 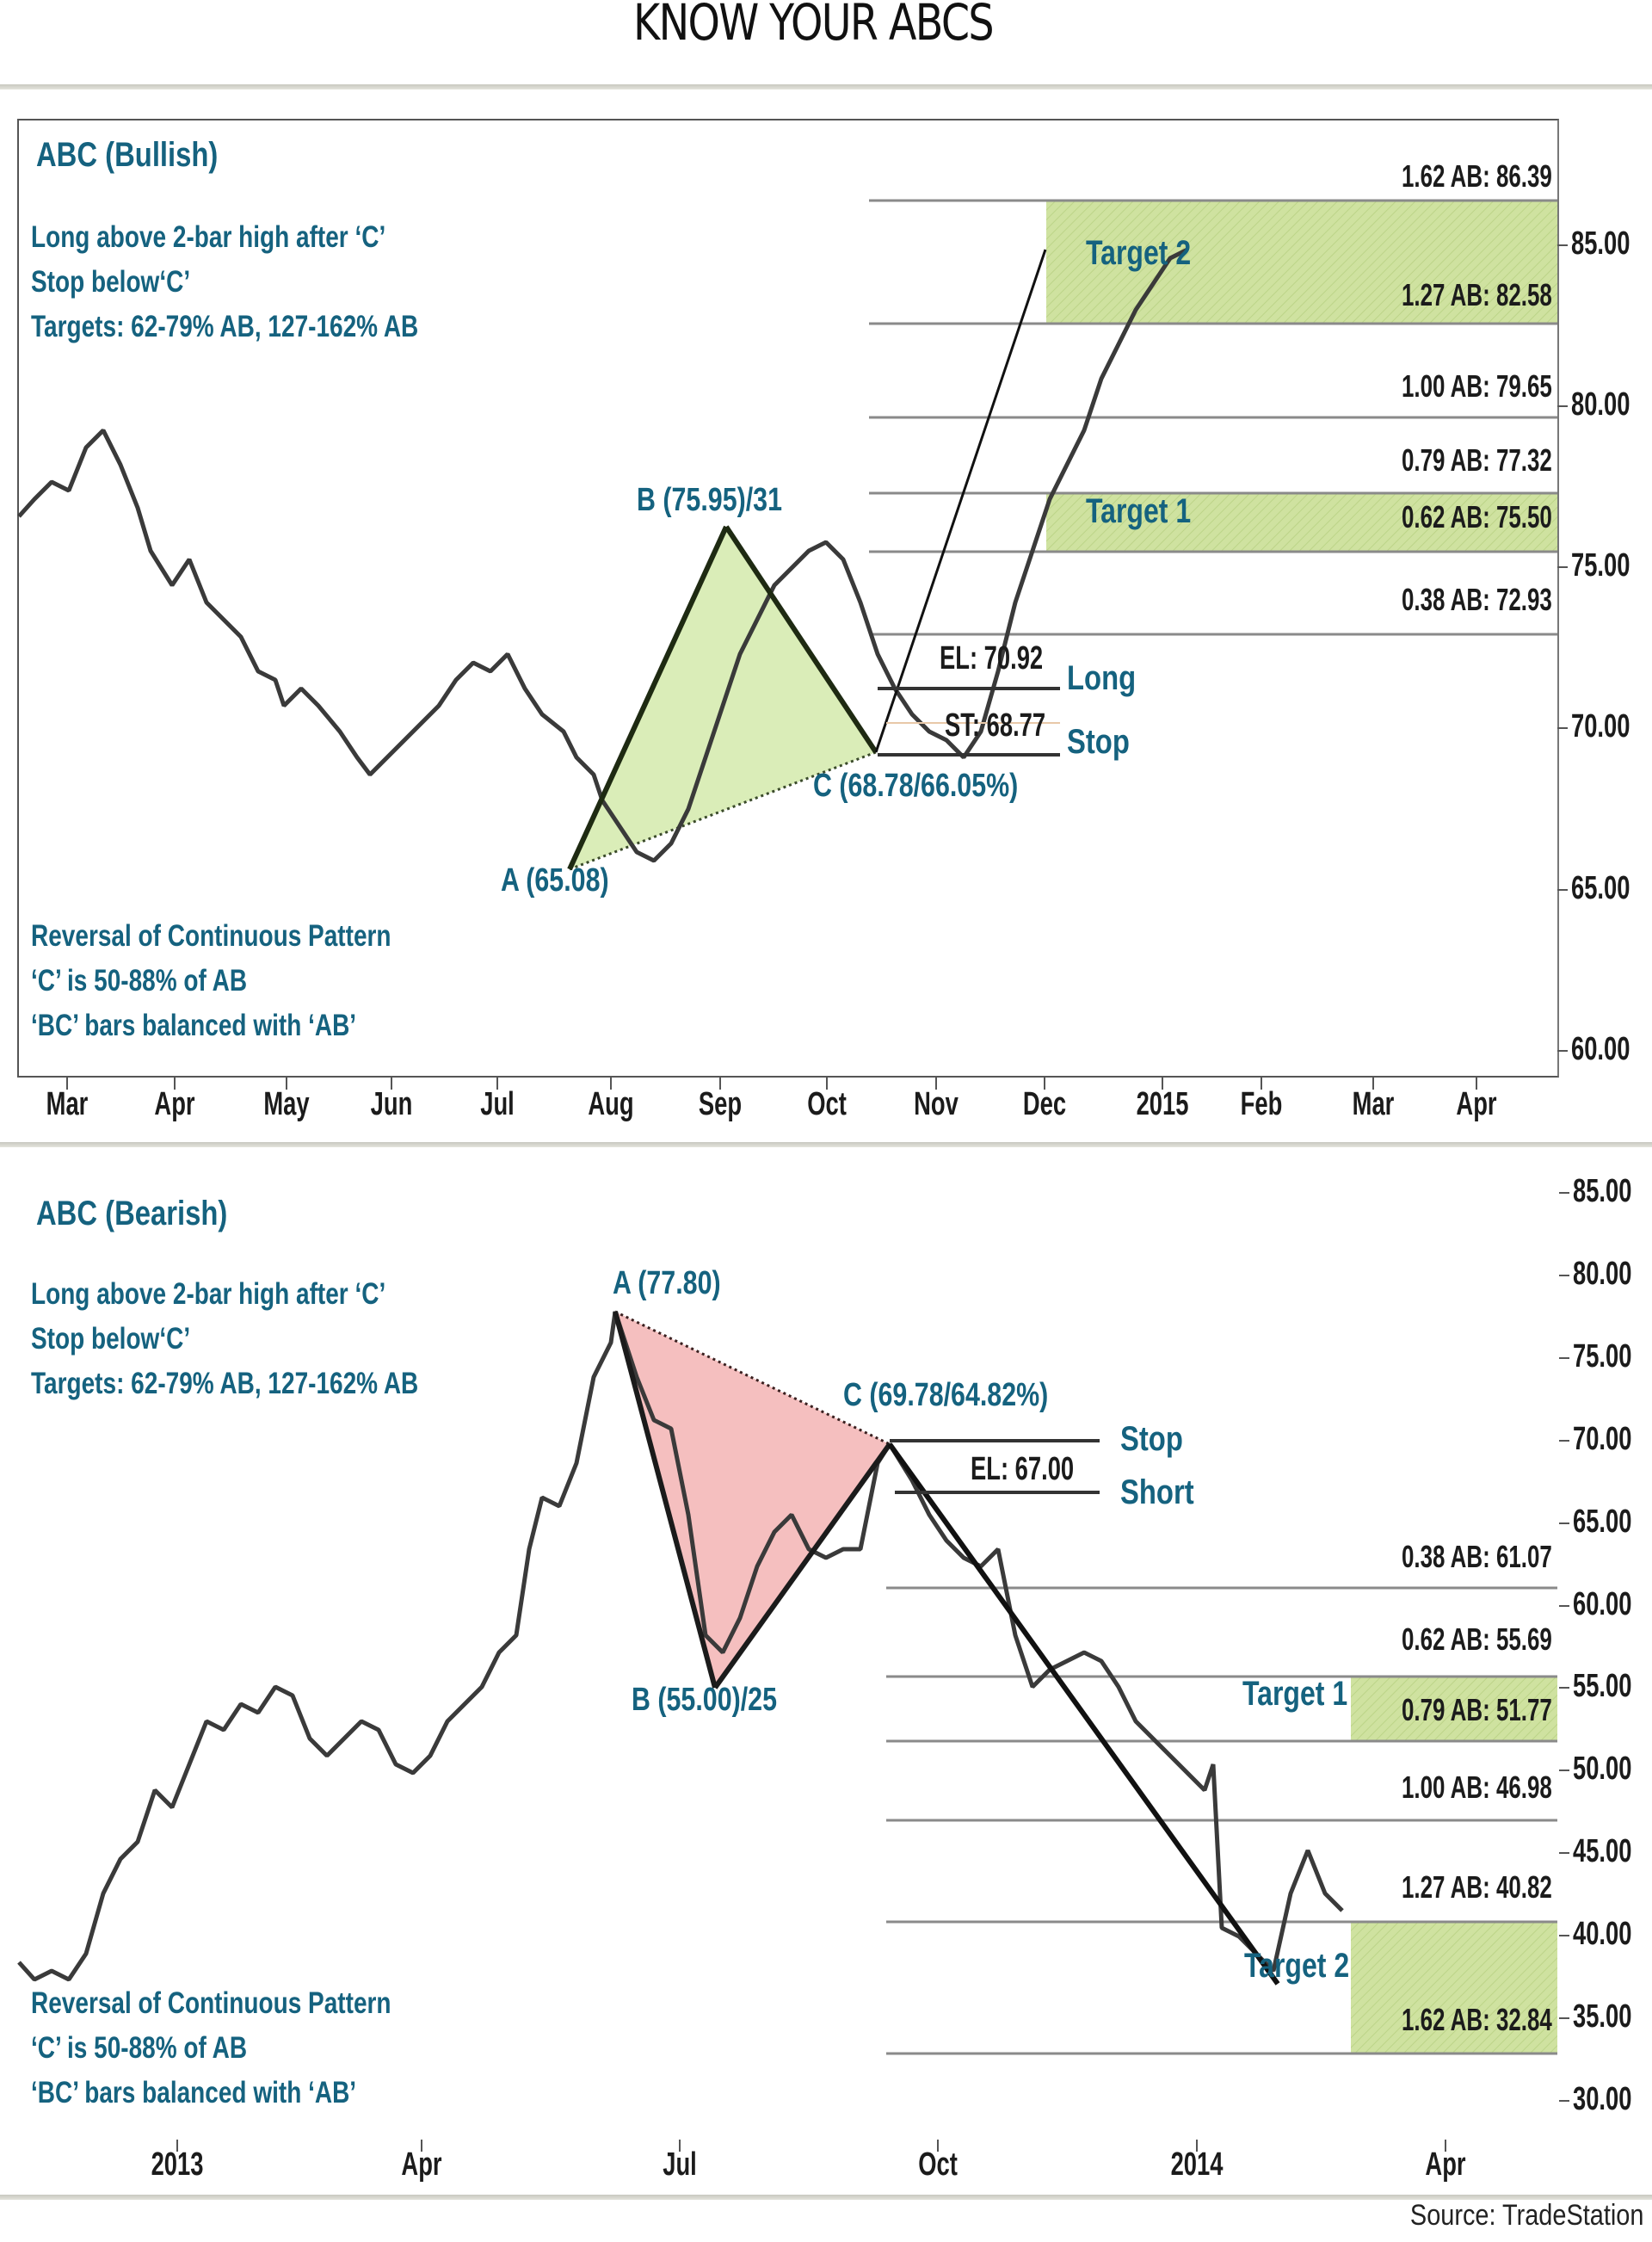 What do you see at coordinates (1297, 1966) in the screenshot?
I see `bearish-target2-label: Target 2` at bounding box center [1297, 1966].